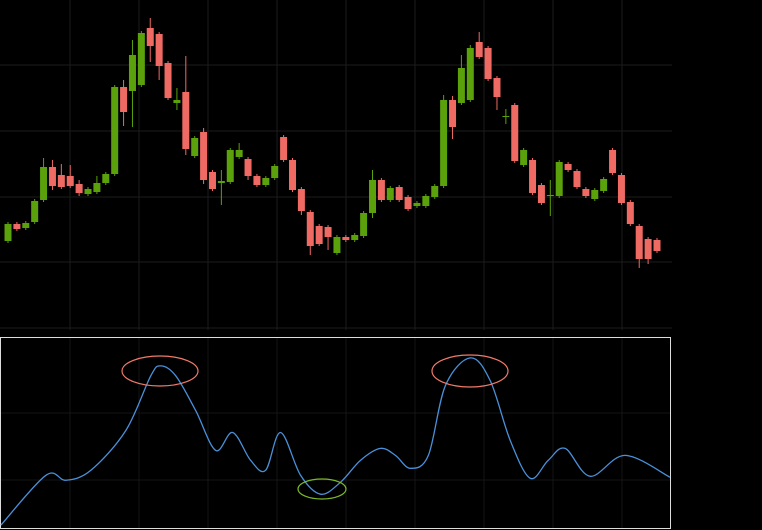 This screenshot has height=530, width=762. I want to click on trough-highlight, so click(322, 489).